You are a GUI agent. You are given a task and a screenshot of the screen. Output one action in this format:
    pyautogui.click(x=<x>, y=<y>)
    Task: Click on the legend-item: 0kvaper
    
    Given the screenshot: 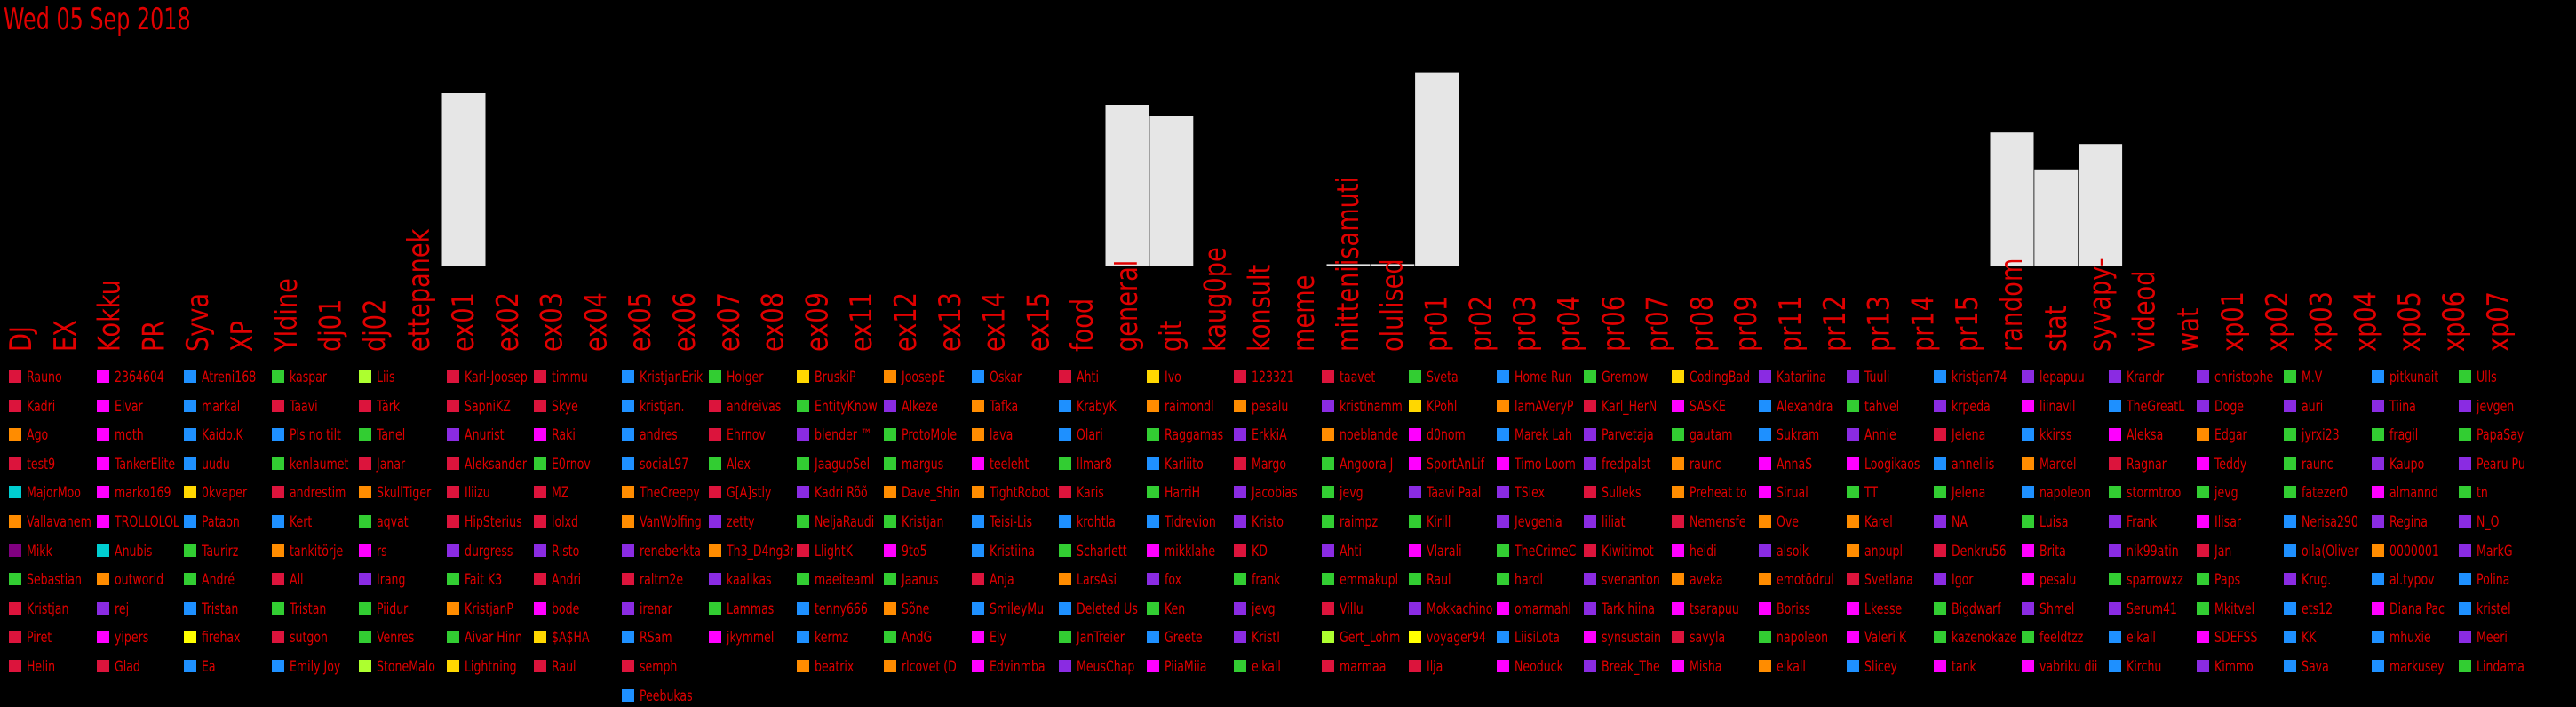 What is the action you would take?
    pyautogui.click(x=226, y=493)
    